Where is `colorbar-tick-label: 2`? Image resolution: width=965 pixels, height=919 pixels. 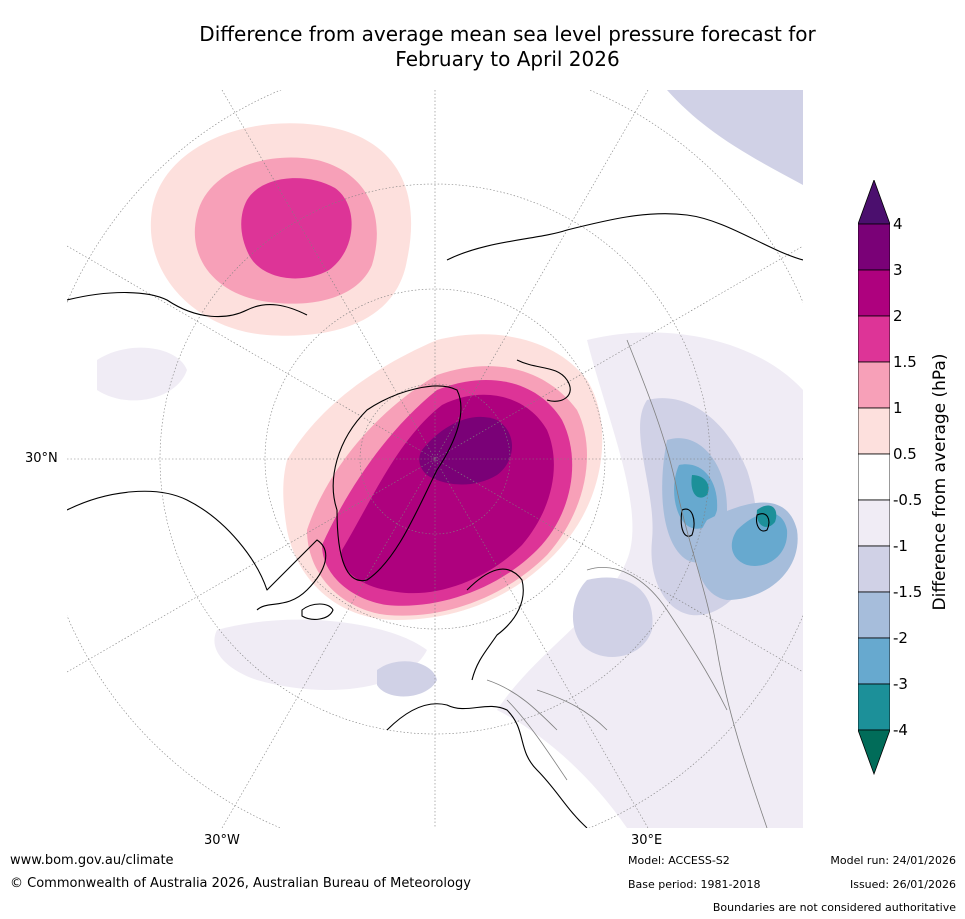 colorbar-tick-label: 2 is located at coordinates (898, 316).